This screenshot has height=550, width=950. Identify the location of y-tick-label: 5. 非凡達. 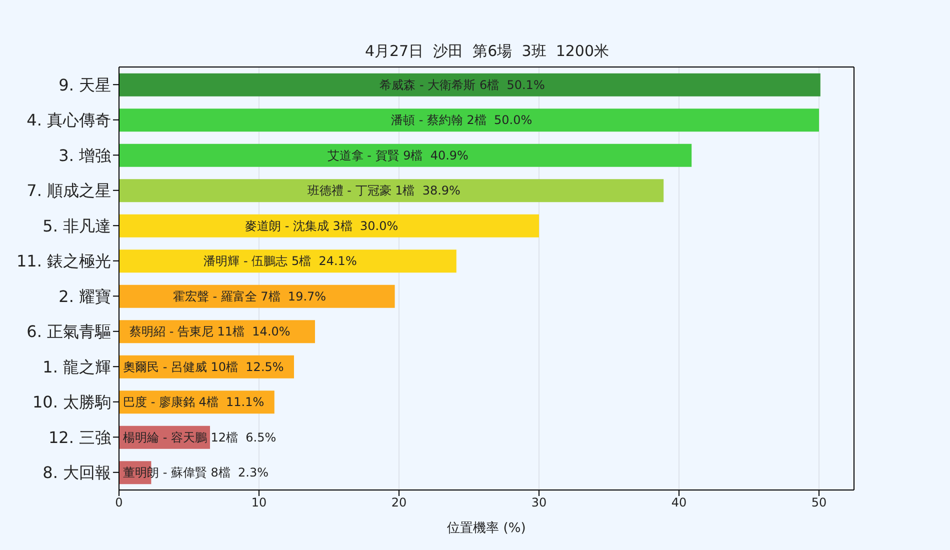
(76, 226).